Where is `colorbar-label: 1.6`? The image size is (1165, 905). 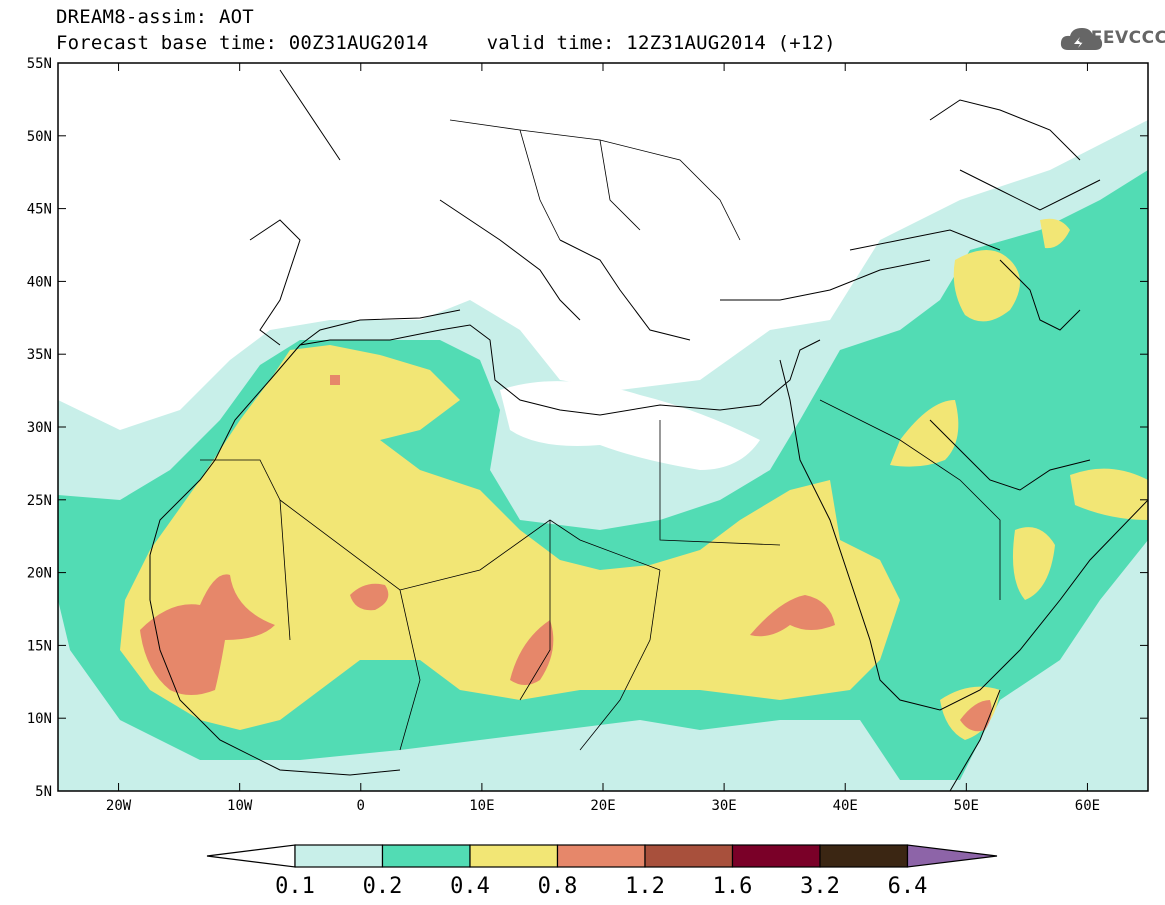 colorbar-label: 1.6 is located at coordinates (733, 886).